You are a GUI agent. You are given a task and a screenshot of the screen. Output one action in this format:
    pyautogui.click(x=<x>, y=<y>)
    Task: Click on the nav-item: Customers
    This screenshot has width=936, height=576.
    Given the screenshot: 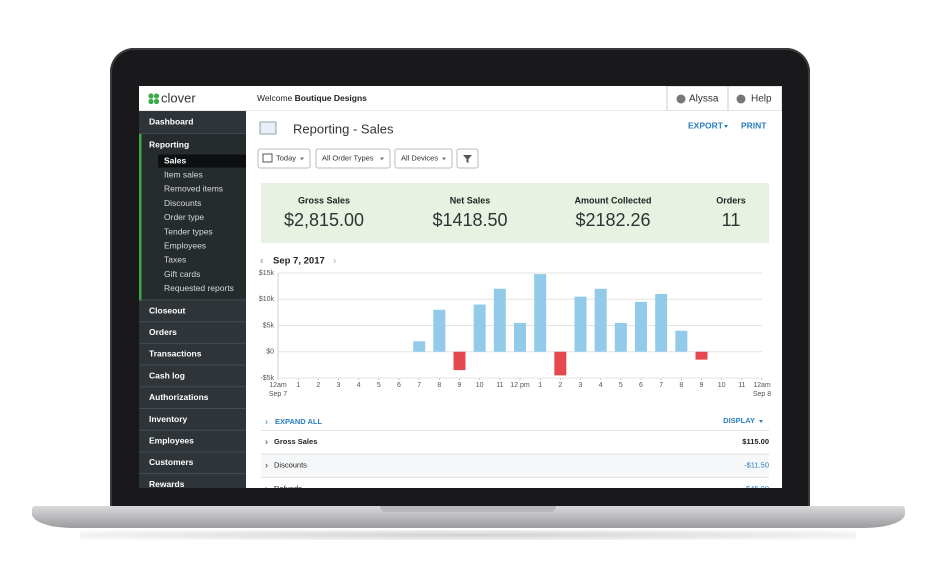 What is the action you would take?
    pyautogui.click(x=171, y=462)
    